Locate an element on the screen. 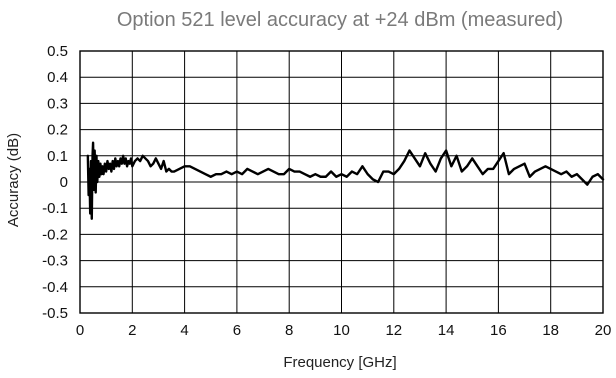 This screenshot has height=378, width=616. x-tick-label: 16 is located at coordinates (498, 330).